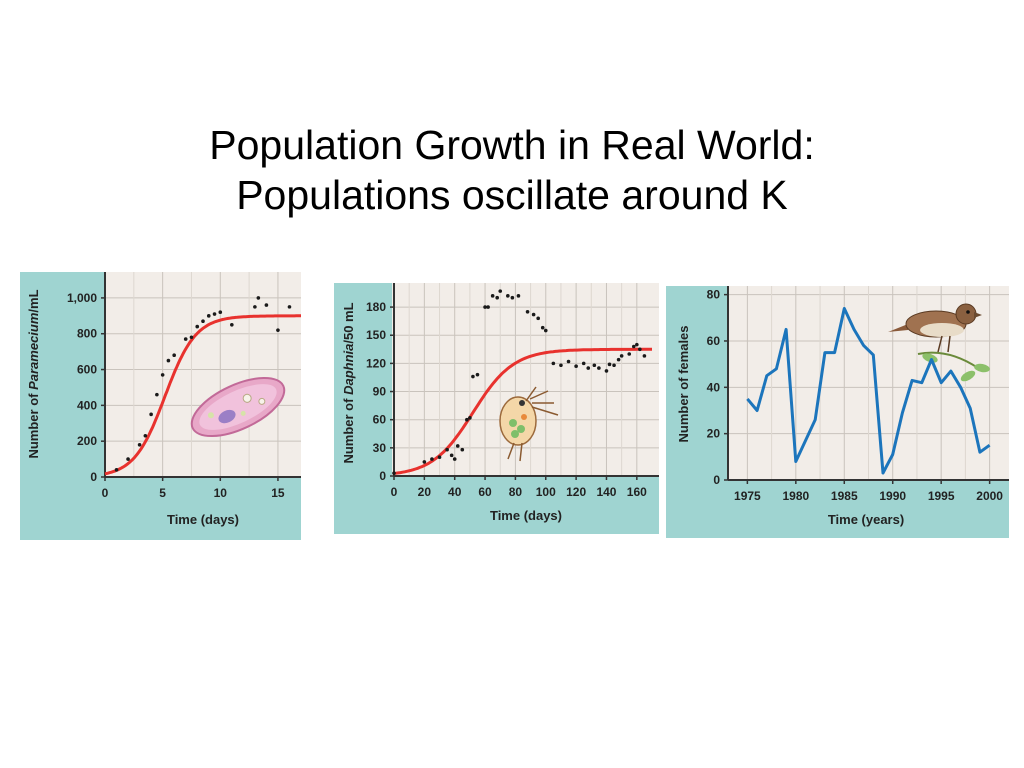 Image resolution: width=1024 pixels, height=768 pixels. I want to click on x-axis-label: Time (years), so click(866, 519).